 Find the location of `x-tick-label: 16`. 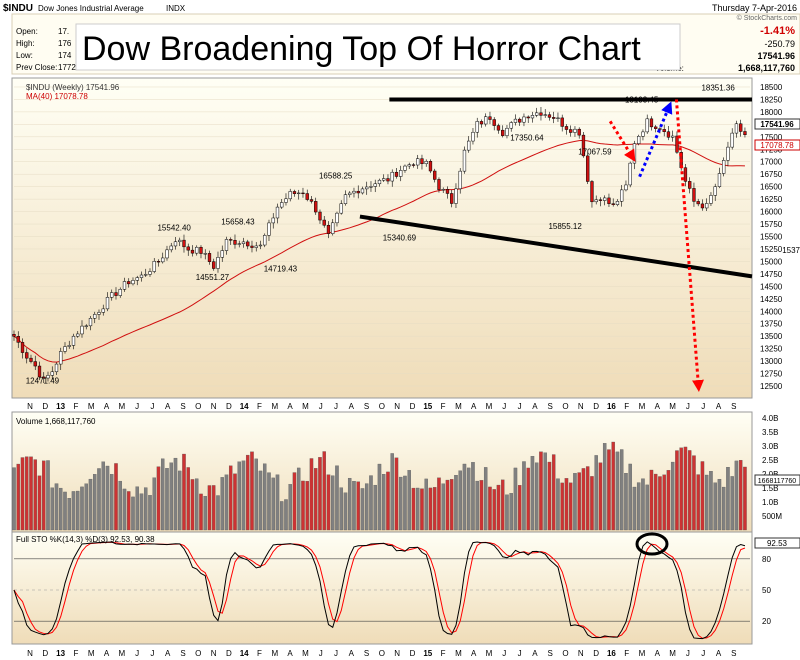

x-tick-label: 16 is located at coordinates (611, 406).